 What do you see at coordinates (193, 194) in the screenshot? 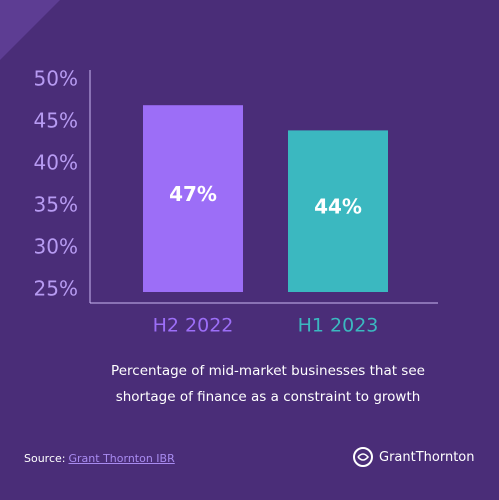
I see `value-label: 47%` at bounding box center [193, 194].